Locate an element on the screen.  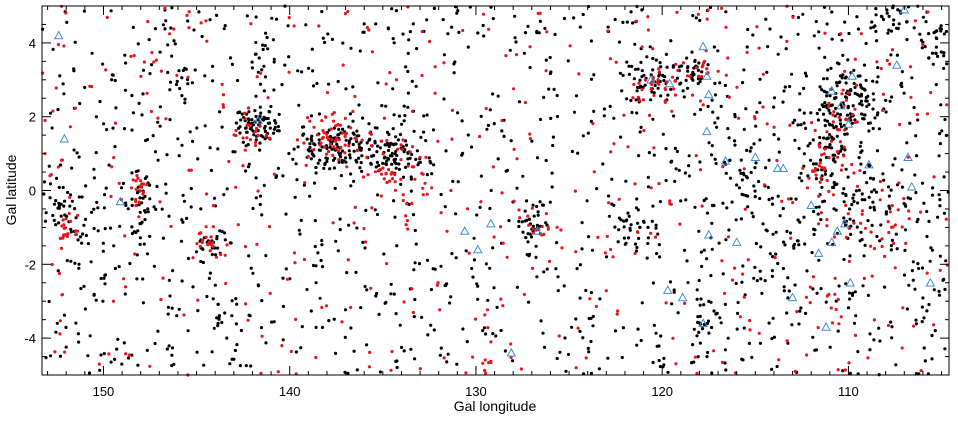
x-tick-label: 130 is located at coordinates (476, 391).